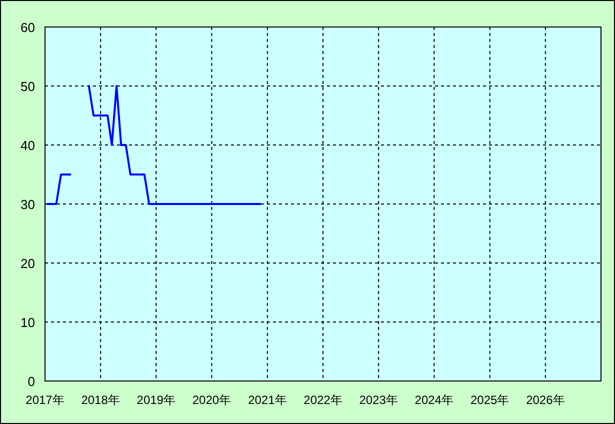 Image resolution: width=615 pixels, height=424 pixels. Describe the element at coordinates (267, 400) in the screenshot. I see `x-tick-label: 2021年` at that location.